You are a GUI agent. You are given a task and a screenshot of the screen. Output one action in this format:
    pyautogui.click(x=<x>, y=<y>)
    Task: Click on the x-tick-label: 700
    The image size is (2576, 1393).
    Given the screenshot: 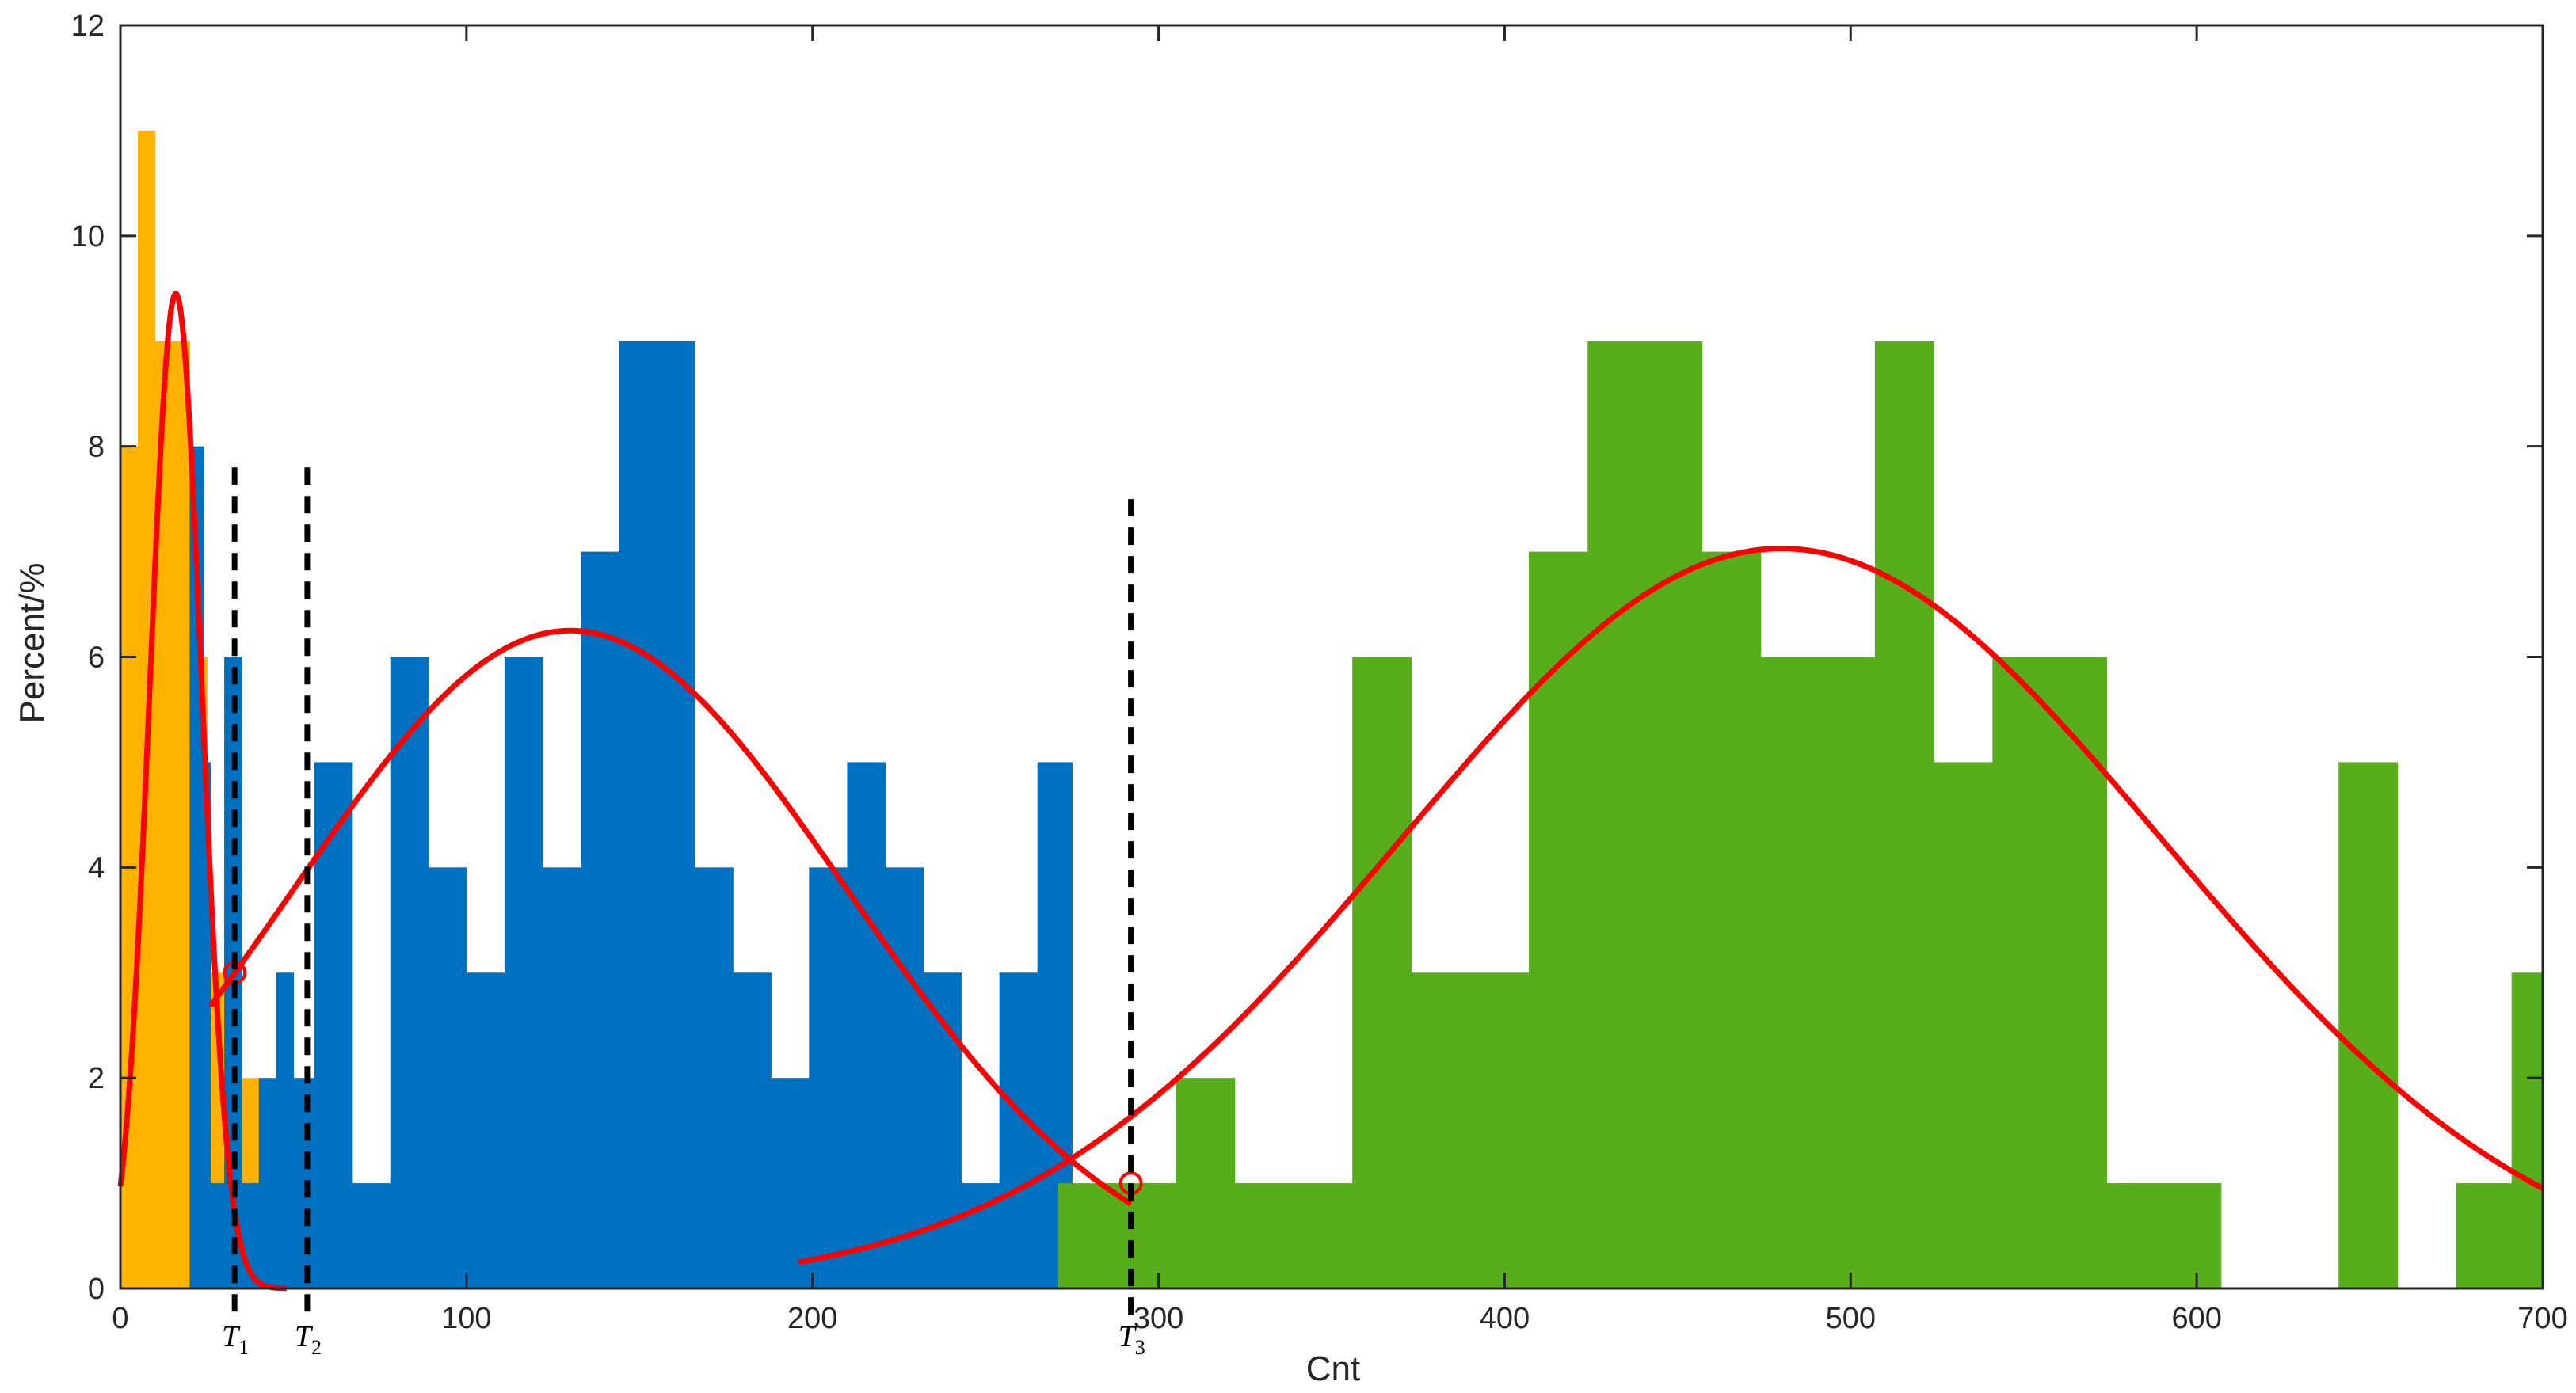 What is the action you would take?
    pyautogui.click(x=2542, y=1318)
    